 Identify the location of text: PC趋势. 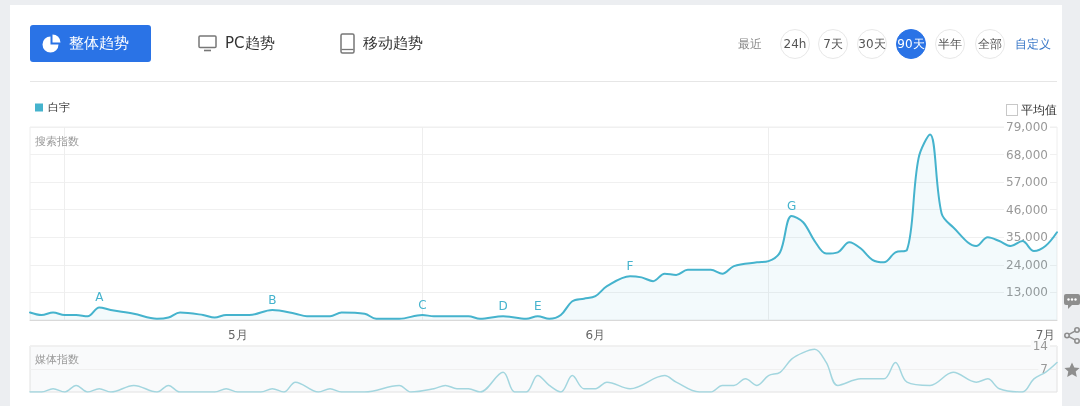
(250, 43).